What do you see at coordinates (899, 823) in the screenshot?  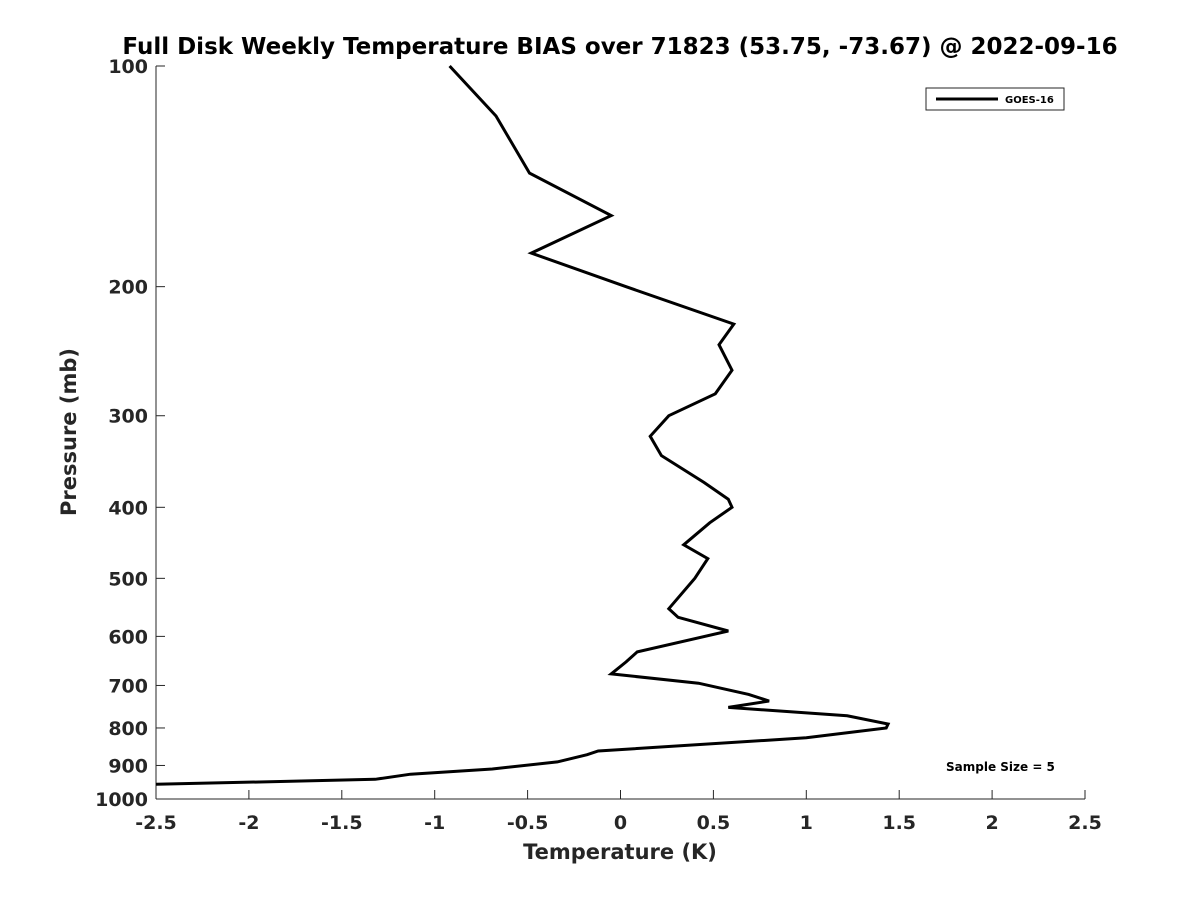 I see `x-tick-label: 1.5` at bounding box center [899, 823].